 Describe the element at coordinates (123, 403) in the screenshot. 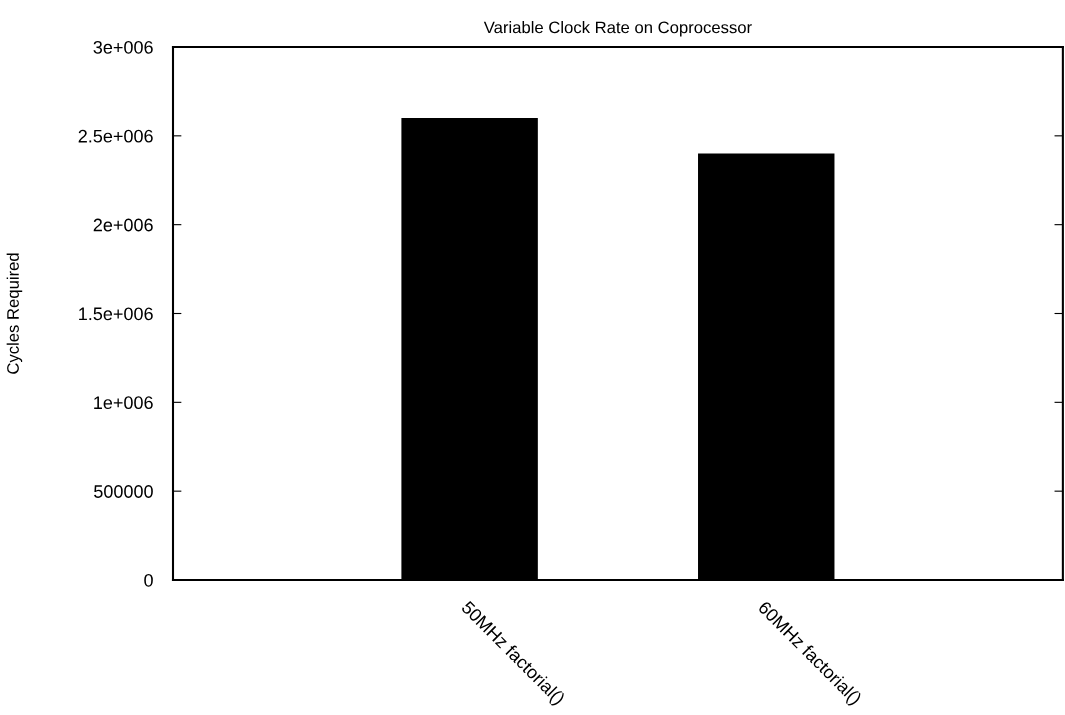

I see `y-tick-label: 1e+006` at that location.